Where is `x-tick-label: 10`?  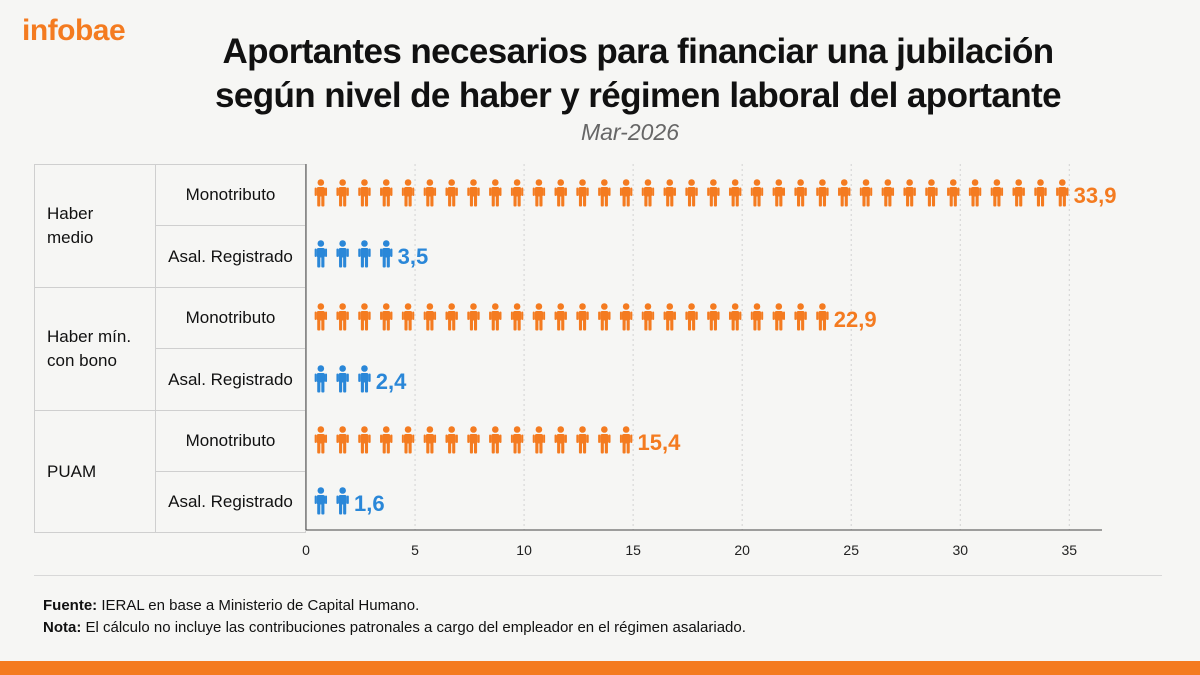
x-tick-label: 10 is located at coordinates (524, 550).